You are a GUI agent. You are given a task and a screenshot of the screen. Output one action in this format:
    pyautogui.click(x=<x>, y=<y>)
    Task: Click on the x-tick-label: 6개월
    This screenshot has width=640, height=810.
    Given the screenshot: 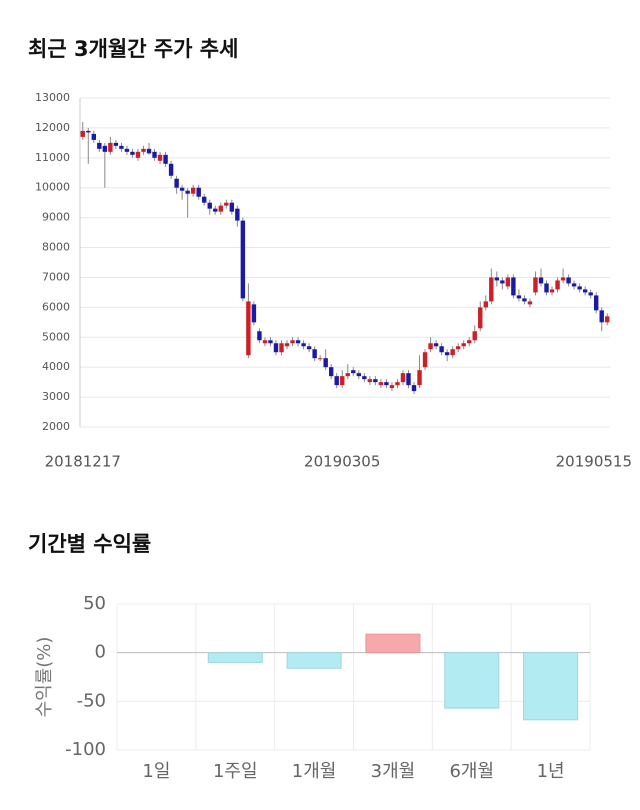 What is the action you would take?
    pyautogui.click(x=471, y=771)
    